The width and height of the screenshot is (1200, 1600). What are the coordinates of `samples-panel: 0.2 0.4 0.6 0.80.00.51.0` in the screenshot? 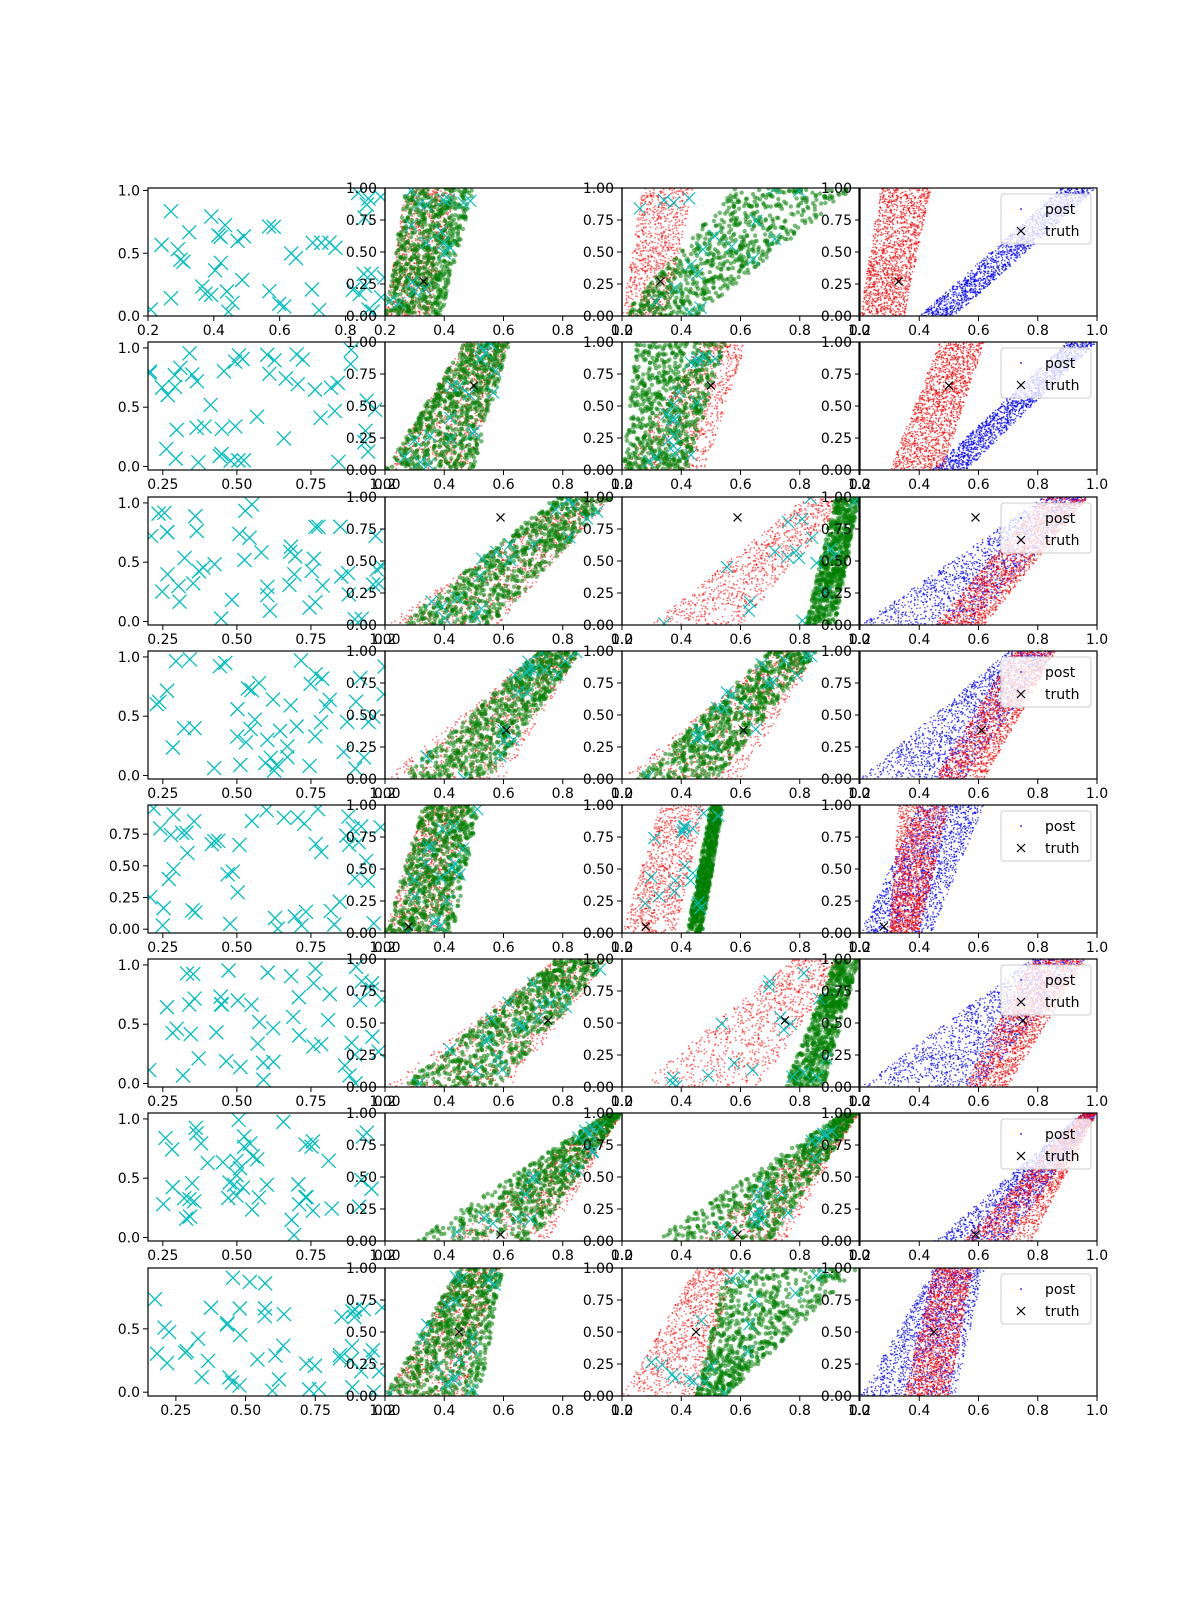 It's located at (252, 261).